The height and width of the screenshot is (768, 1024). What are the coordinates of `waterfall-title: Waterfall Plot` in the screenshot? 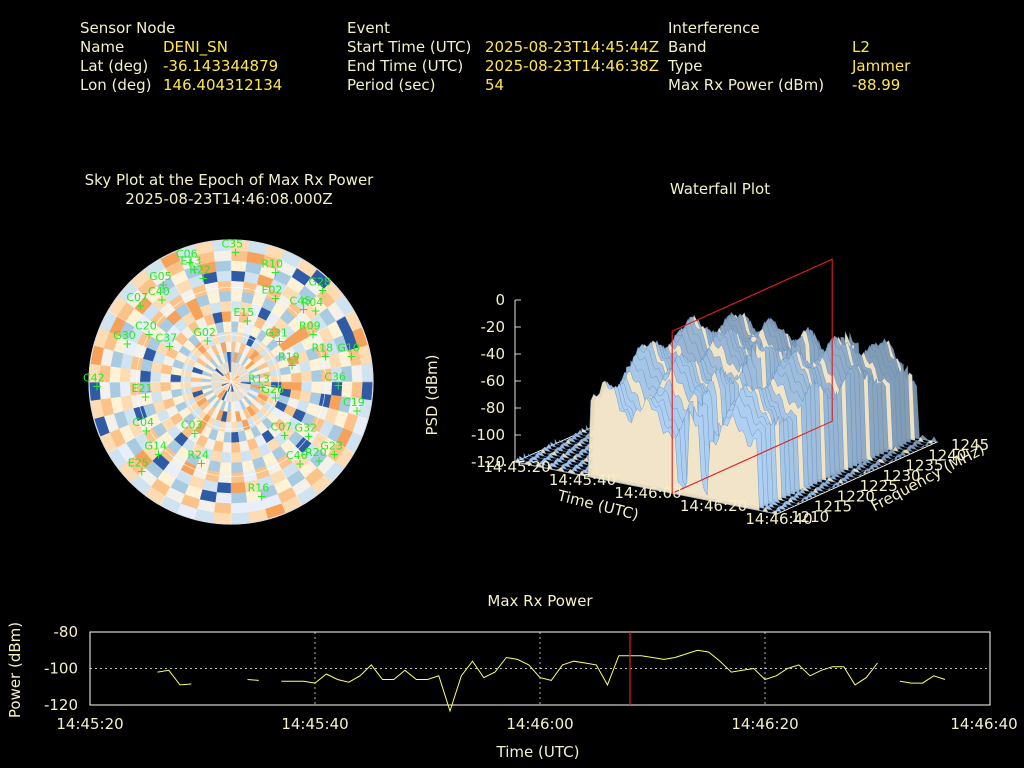 It's located at (720, 189).